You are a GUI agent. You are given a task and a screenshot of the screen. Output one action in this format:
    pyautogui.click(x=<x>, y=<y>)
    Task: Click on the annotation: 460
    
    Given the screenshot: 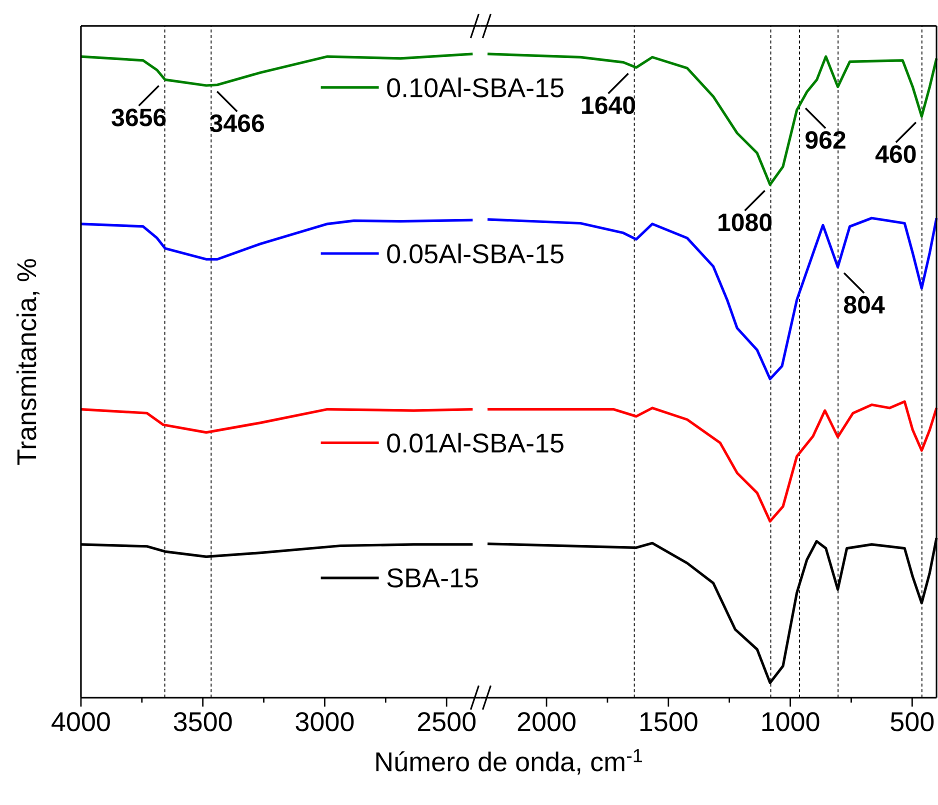 What is the action you would take?
    pyautogui.click(x=895, y=154)
    